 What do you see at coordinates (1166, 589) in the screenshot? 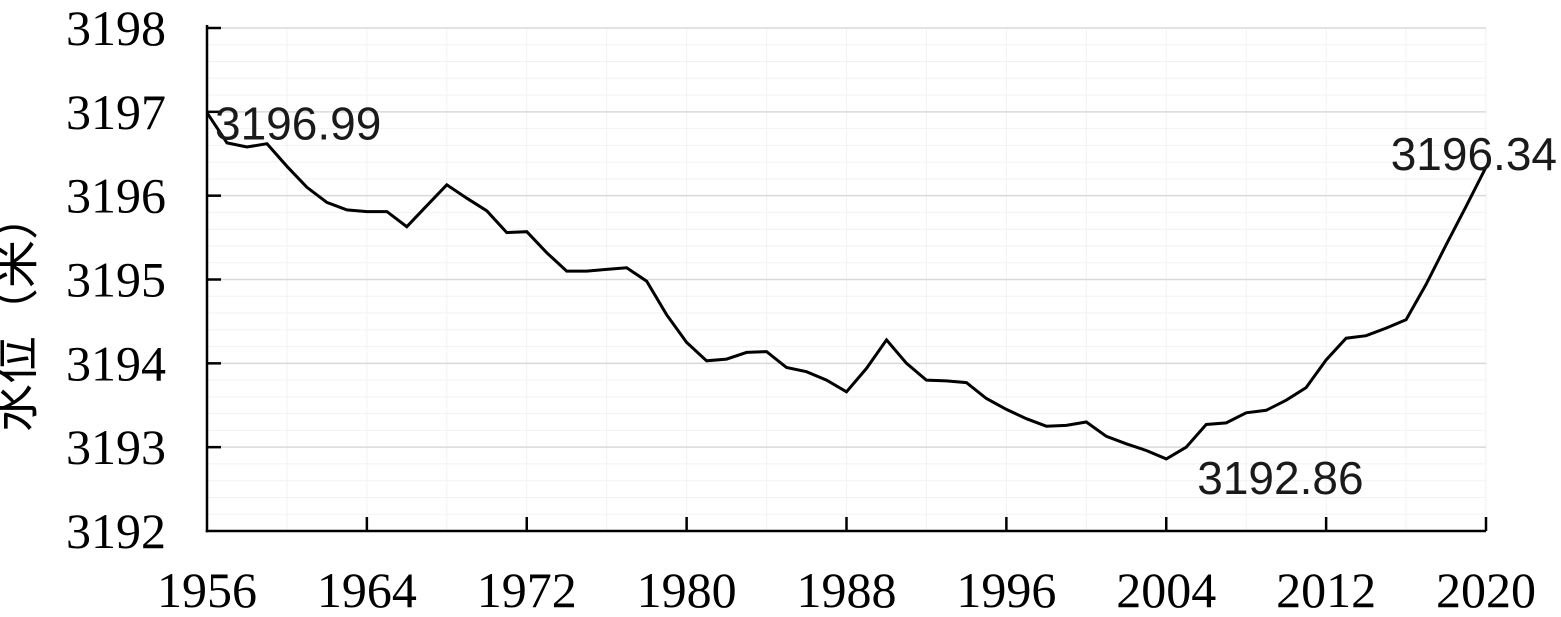
I see `x-tick-label: 2004` at bounding box center [1166, 589].